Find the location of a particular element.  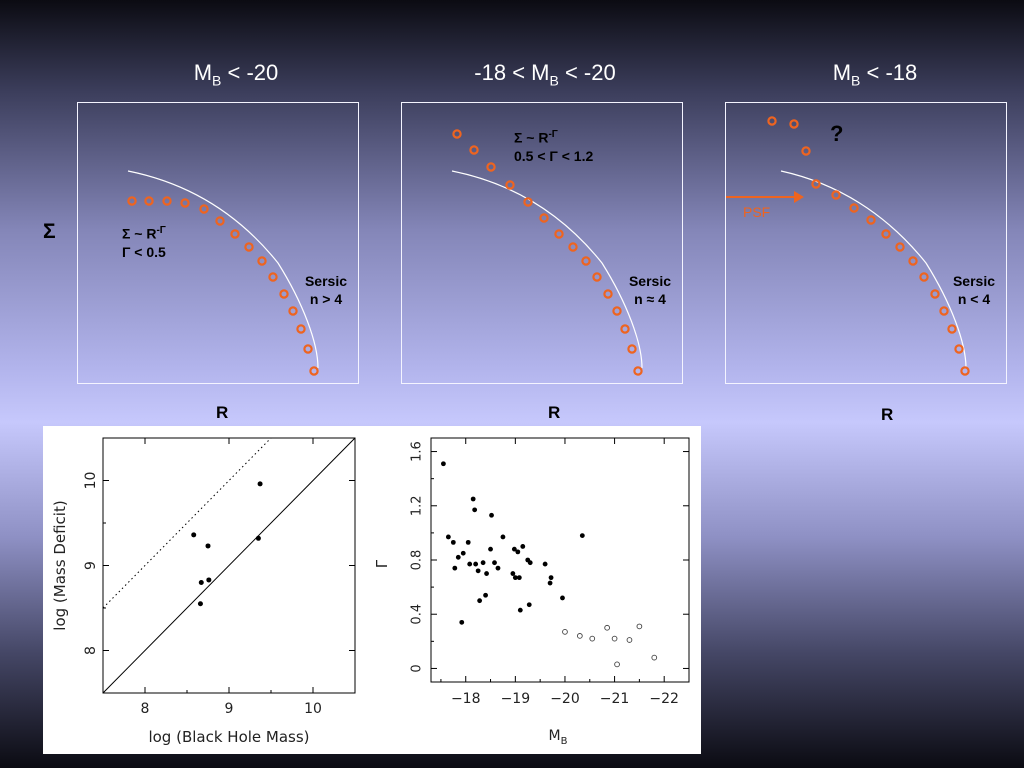

annotation-middle-sersic-n: n ≈ 4 is located at coordinates (650, 299).